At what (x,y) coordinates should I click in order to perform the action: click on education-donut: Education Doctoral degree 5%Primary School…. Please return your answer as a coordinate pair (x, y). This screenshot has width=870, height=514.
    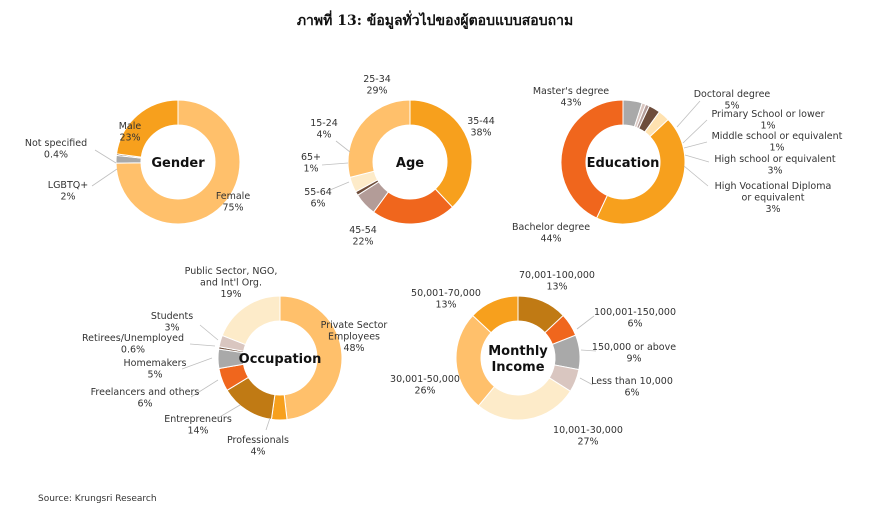
    Looking at the image, I should click on (677, 165).